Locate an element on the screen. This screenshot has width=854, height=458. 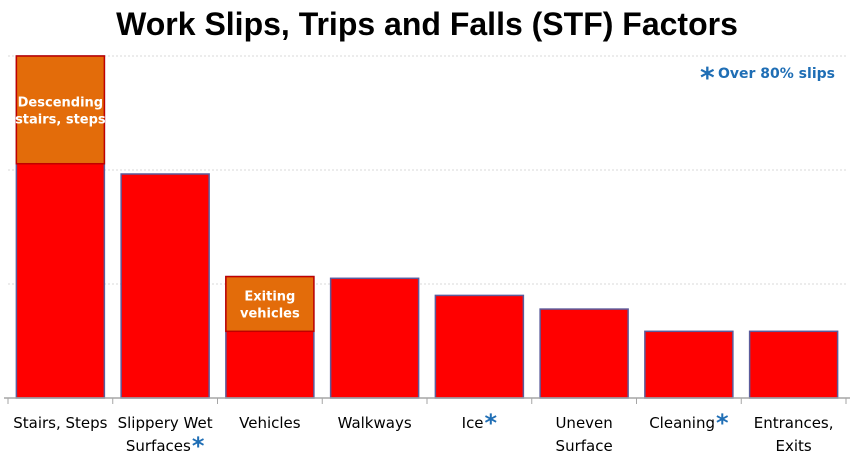
x-tick-label: Cleaning* is located at coordinates (689, 423).